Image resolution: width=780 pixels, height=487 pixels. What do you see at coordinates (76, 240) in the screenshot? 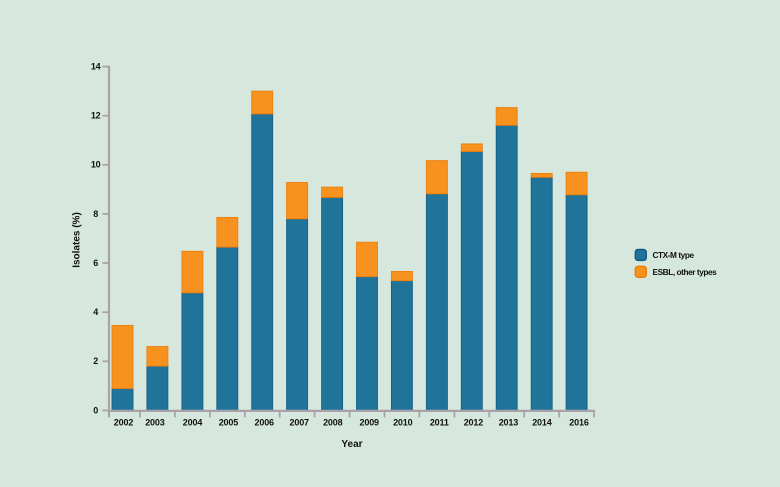
I see `svg-text: Isolates (%)` at bounding box center [76, 240].